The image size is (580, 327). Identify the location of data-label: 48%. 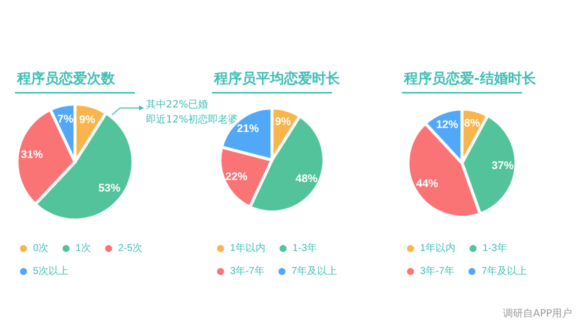
(307, 178).